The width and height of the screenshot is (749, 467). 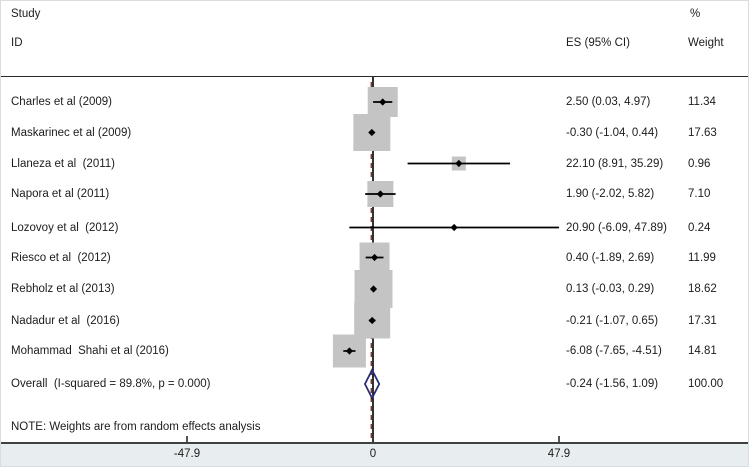 What do you see at coordinates (61, 102) in the screenshot?
I see `study-label: Charles et al (2009)` at bounding box center [61, 102].